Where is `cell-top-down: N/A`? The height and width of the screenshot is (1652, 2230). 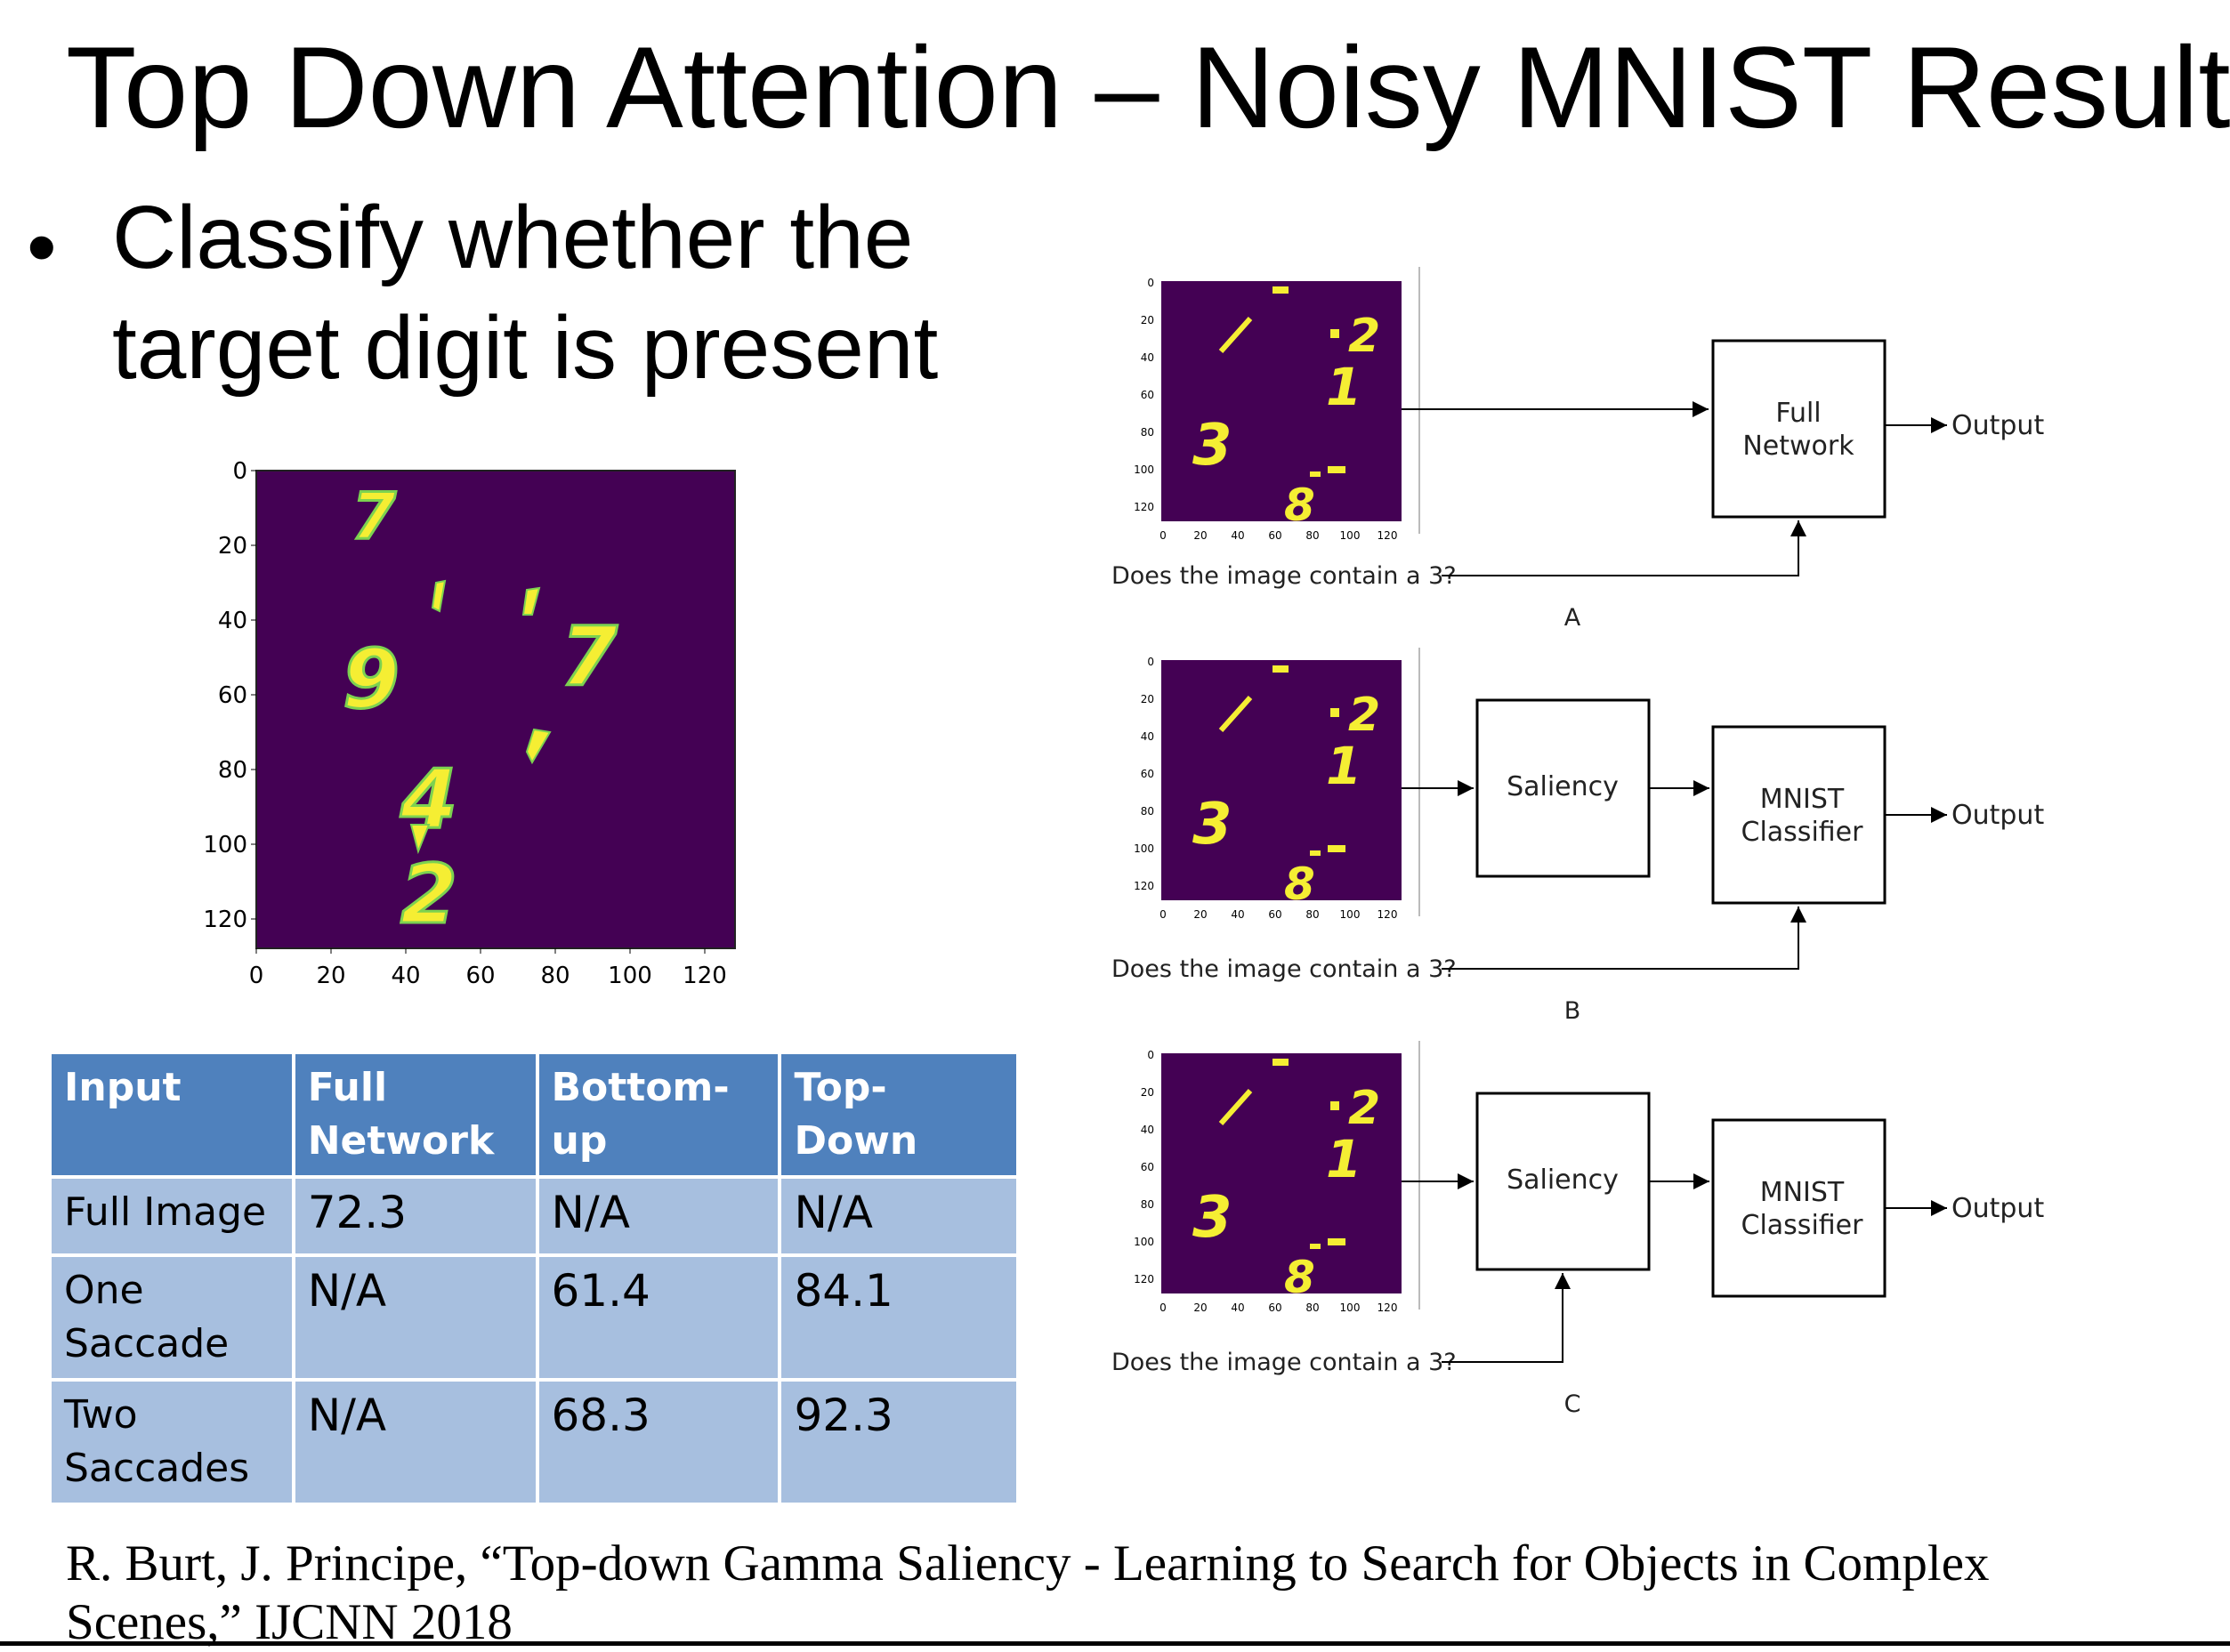 cell-top-down: N/A is located at coordinates (899, 1216).